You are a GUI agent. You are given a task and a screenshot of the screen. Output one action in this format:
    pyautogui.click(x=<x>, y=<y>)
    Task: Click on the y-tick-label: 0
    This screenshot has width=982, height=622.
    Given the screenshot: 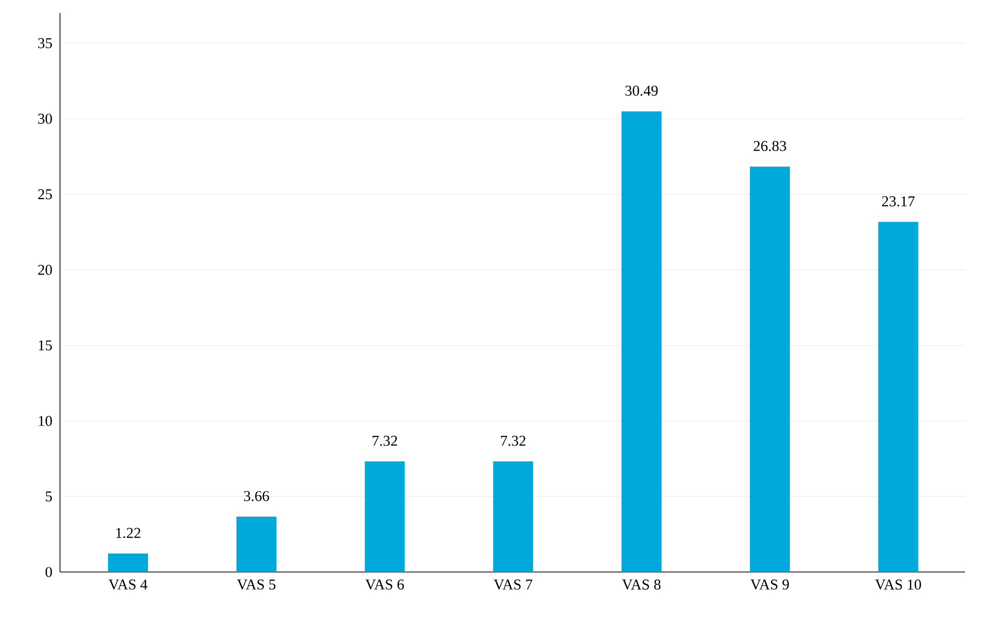 What is the action you would take?
    pyautogui.click(x=49, y=572)
    